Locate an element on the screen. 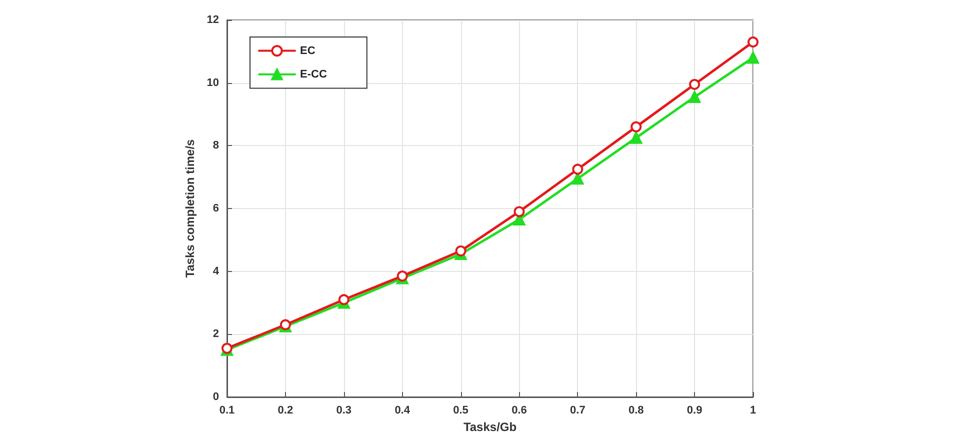  x-tick-label: 0.3 is located at coordinates (344, 410).